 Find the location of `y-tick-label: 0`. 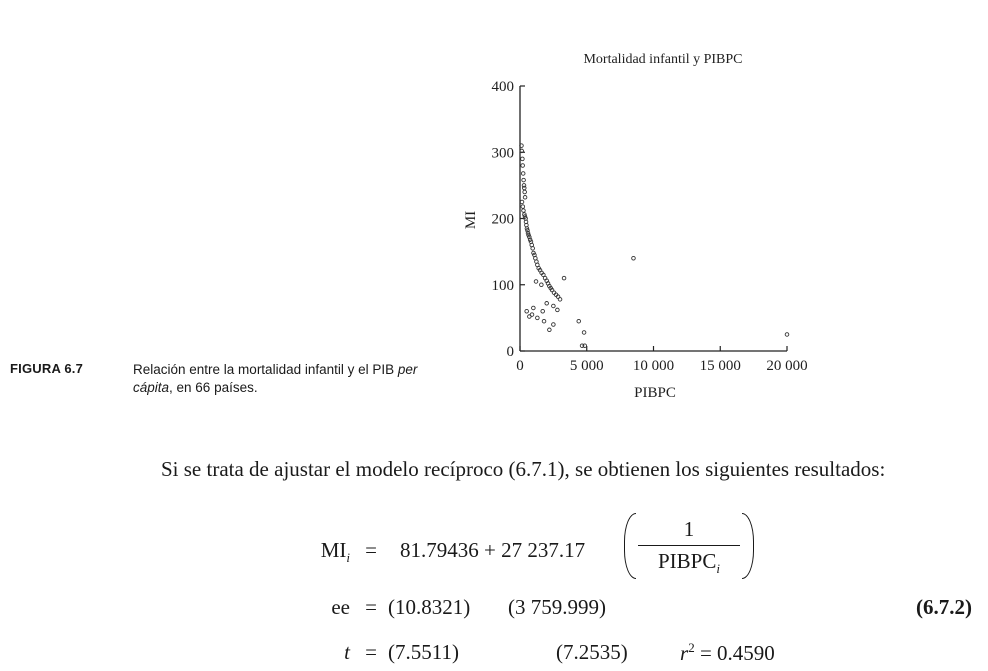

y-tick-label: 0 is located at coordinates (511, 352).